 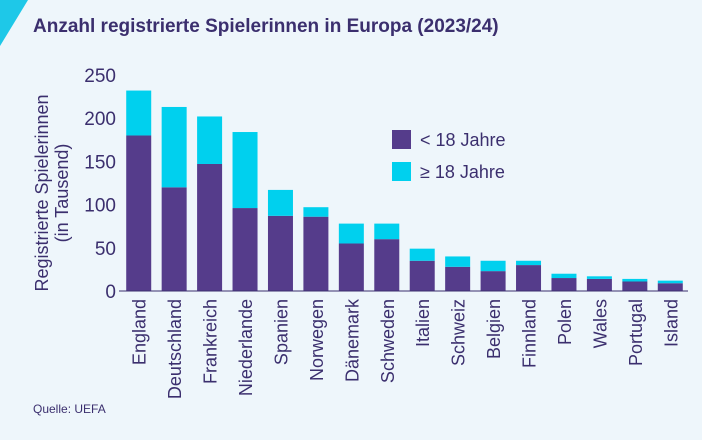 I want to click on bar-frankreich-under18, so click(x=210, y=227).